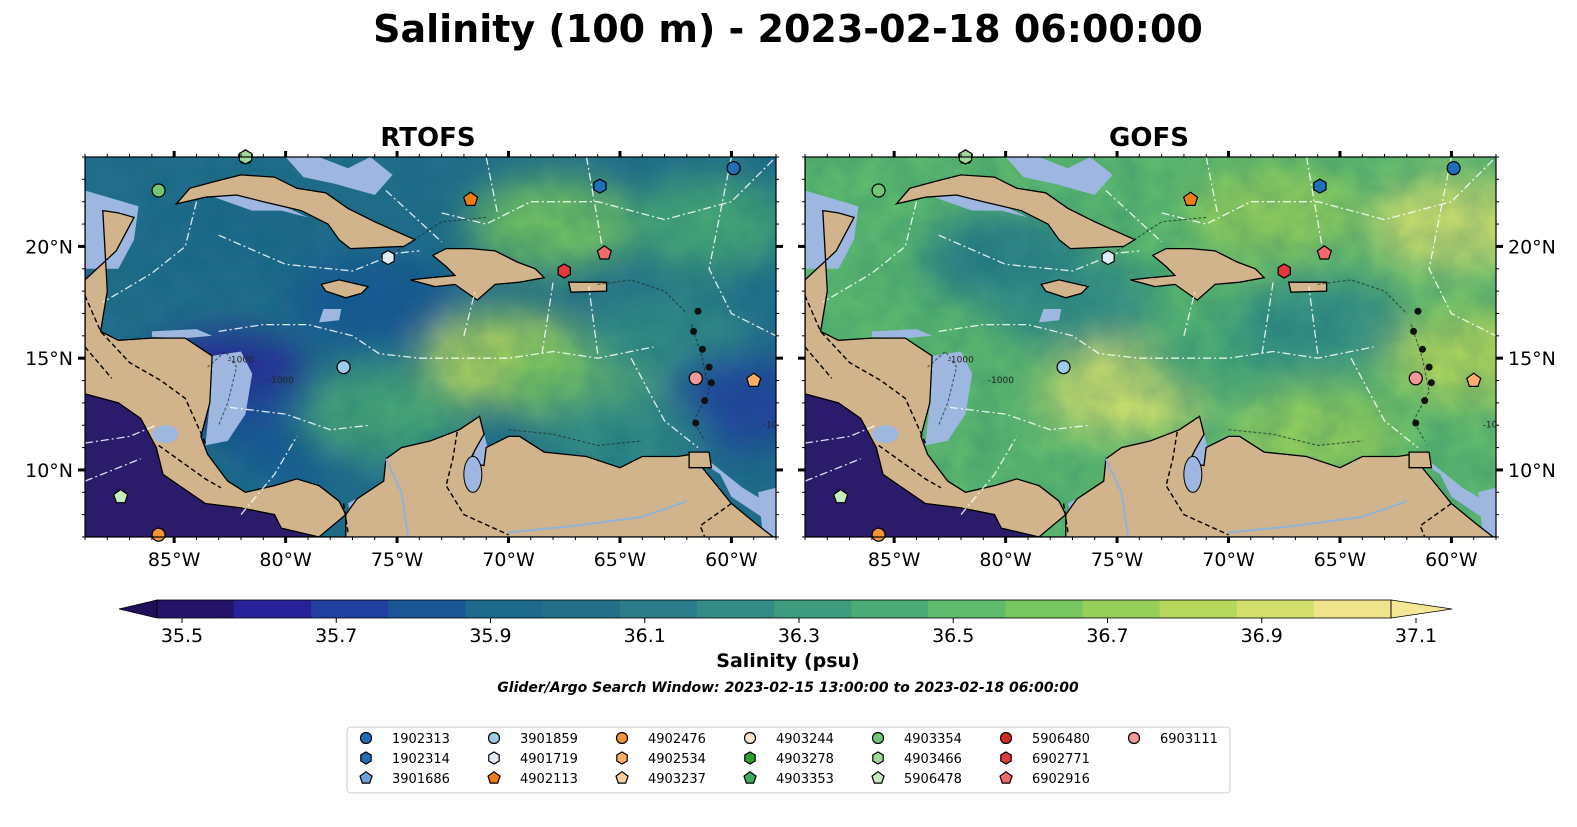 This screenshot has height=827, width=1577. What do you see at coordinates (916, 739) in the screenshot?
I see `legend-item: 4903354` at bounding box center [916, 739].